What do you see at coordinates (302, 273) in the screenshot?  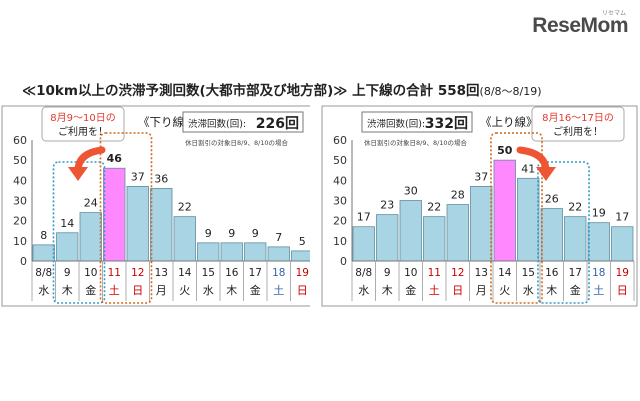 I see `x-tick-label: 19` at bounding box center [302, 273].